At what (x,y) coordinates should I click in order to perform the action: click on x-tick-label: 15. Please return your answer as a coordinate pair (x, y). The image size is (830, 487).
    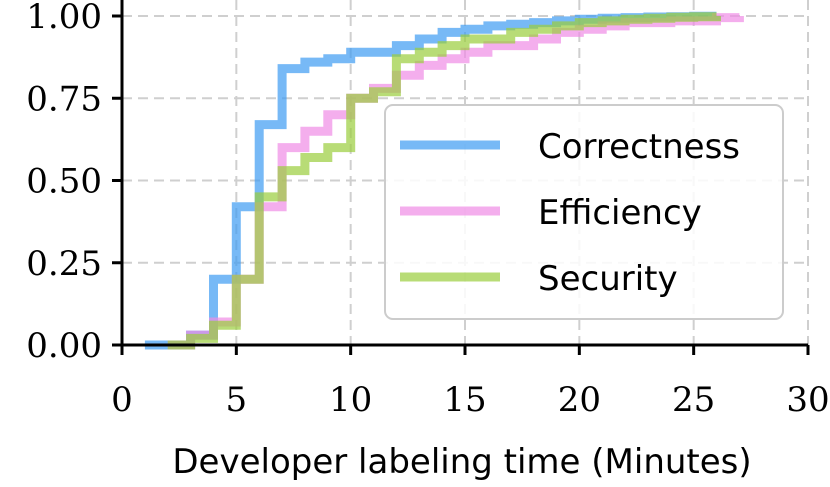
    Looking at the image, I should click on (464, 400).